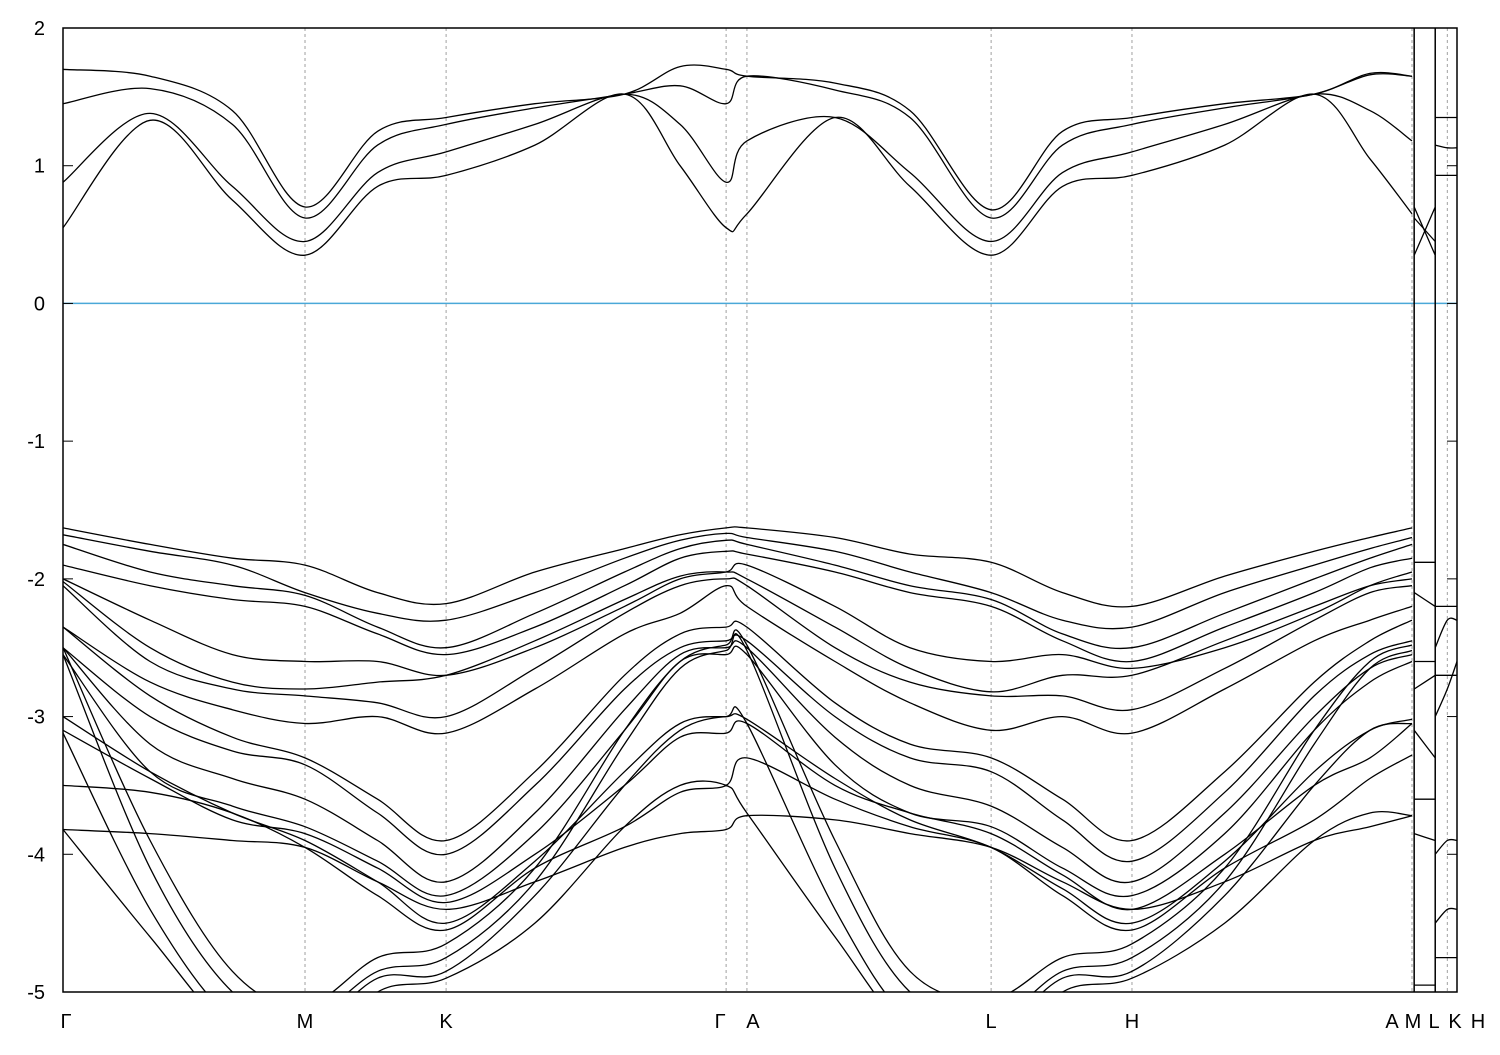 The image size is (1500, 1055). What do you see at coordinates (39, 167) in the screenshot?
I see `y-tick-label: 1` at bounding box center [39, 167].